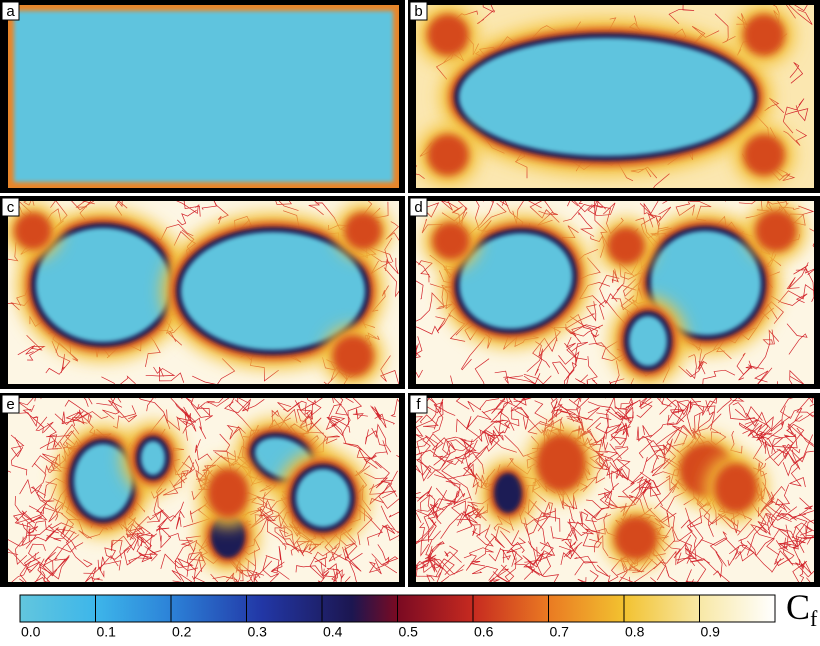 The width and height of the screenshot is (820, 646). I want to click on colorbar-tick-label: 0.1, so click(107, 632).